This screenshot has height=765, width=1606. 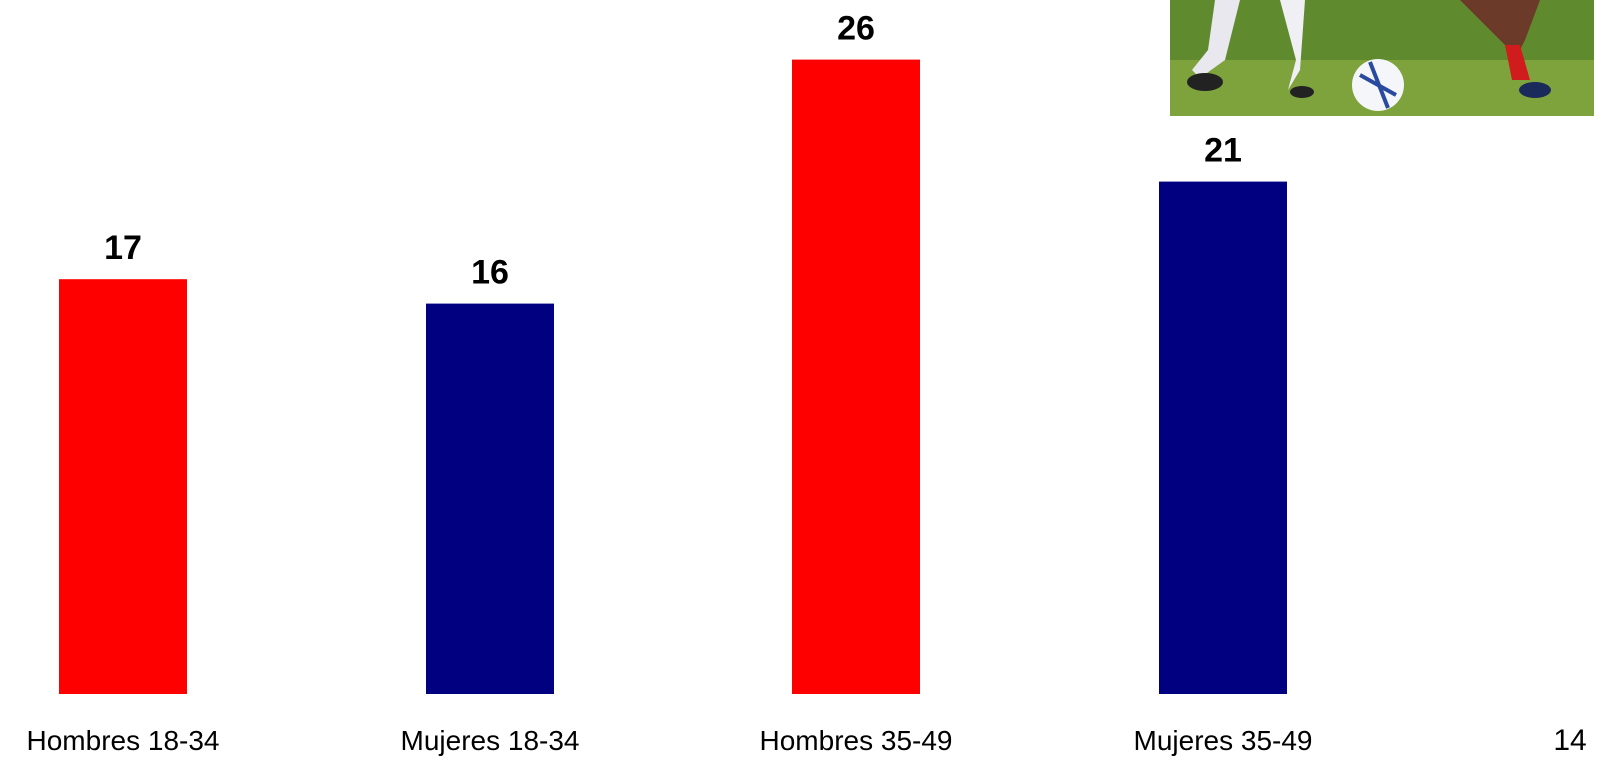 I want to click on category-label: Mujeres 35-49, so click(x=1223, y=740).